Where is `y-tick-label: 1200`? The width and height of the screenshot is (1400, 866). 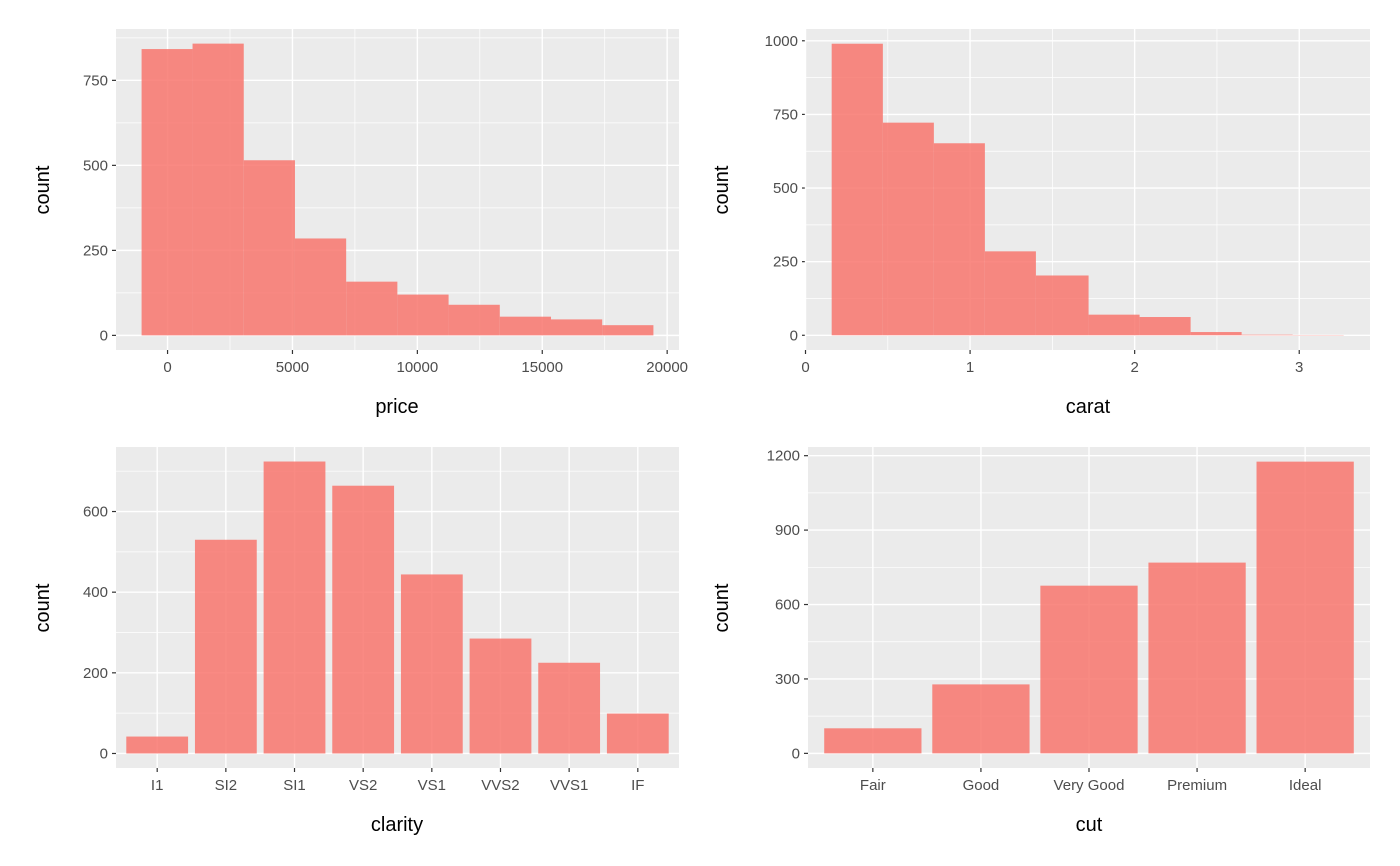
y-tick-label: 1200 is located at coordinates (783, 456).